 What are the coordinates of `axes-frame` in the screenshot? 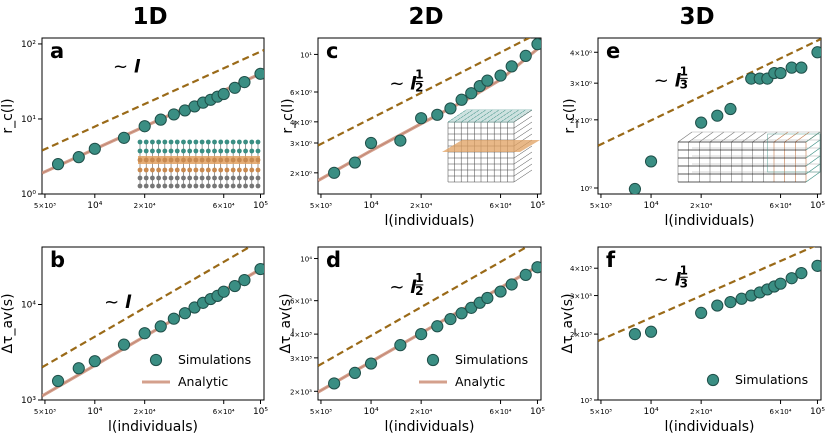 It's located at (429, 323).